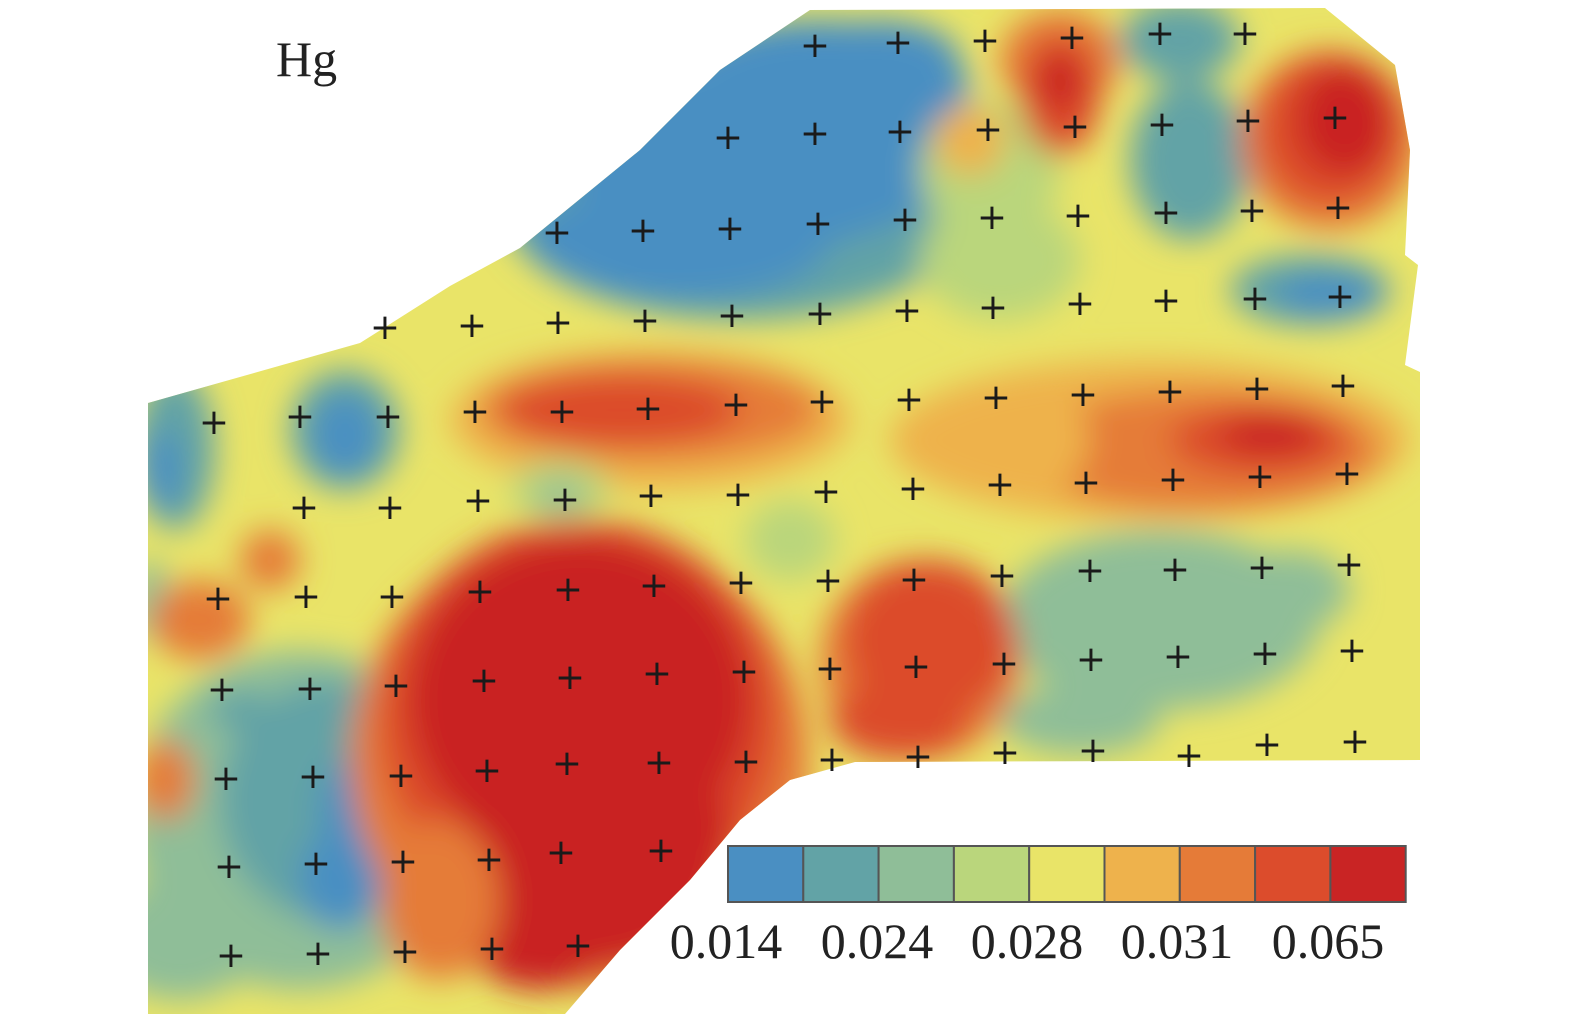 This screenshot has height=1029, width=1575. I want to click on legend-label-2: 0.024, so click(877, 941).